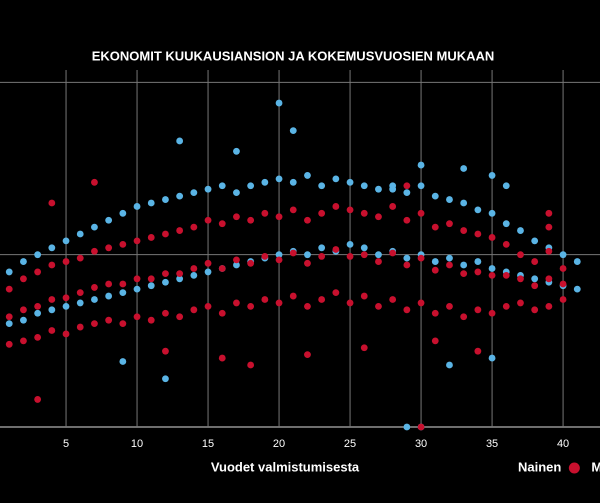  Describe the element at coordinates (563, 444) in the screenshot. I see `x-tick-label: 40` at that location.